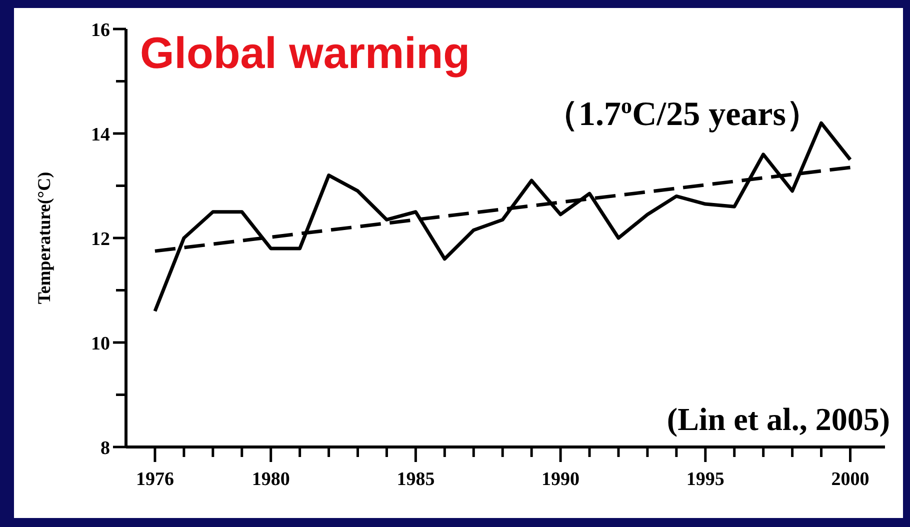 The width and height of the screenshot is (910, 527). What do you see at coordinates (705, 479) in the screenshot?
I see `x-tick-label: 1995` at bounding box center [705, 479].